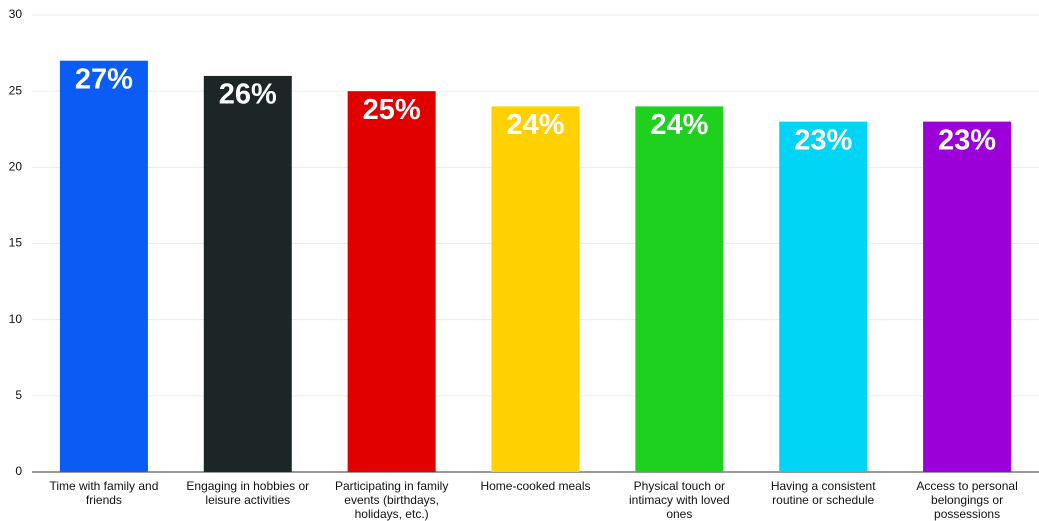 This screenshot has width=1039, height=521. I want to click on value-label: 25%, so click(392, 110).